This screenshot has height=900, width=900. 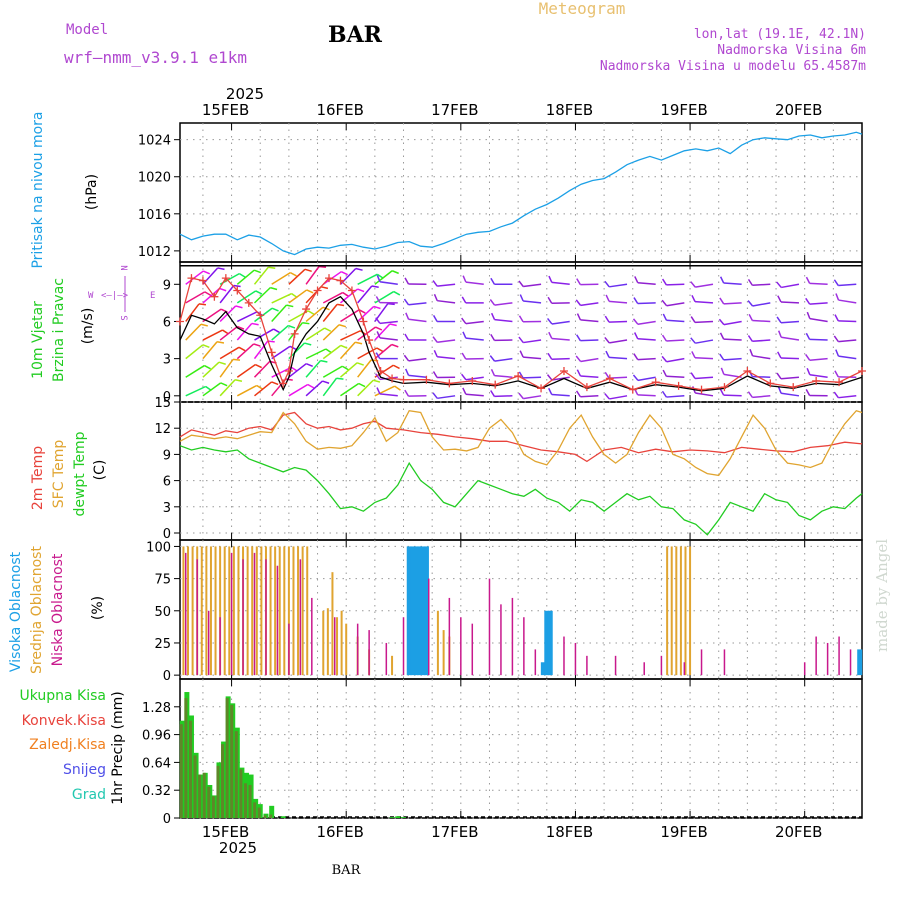 What do you see at coordinates (355, 35) in the screenshot?
I see `station-title: BAR` at bounding box center [355, 35].